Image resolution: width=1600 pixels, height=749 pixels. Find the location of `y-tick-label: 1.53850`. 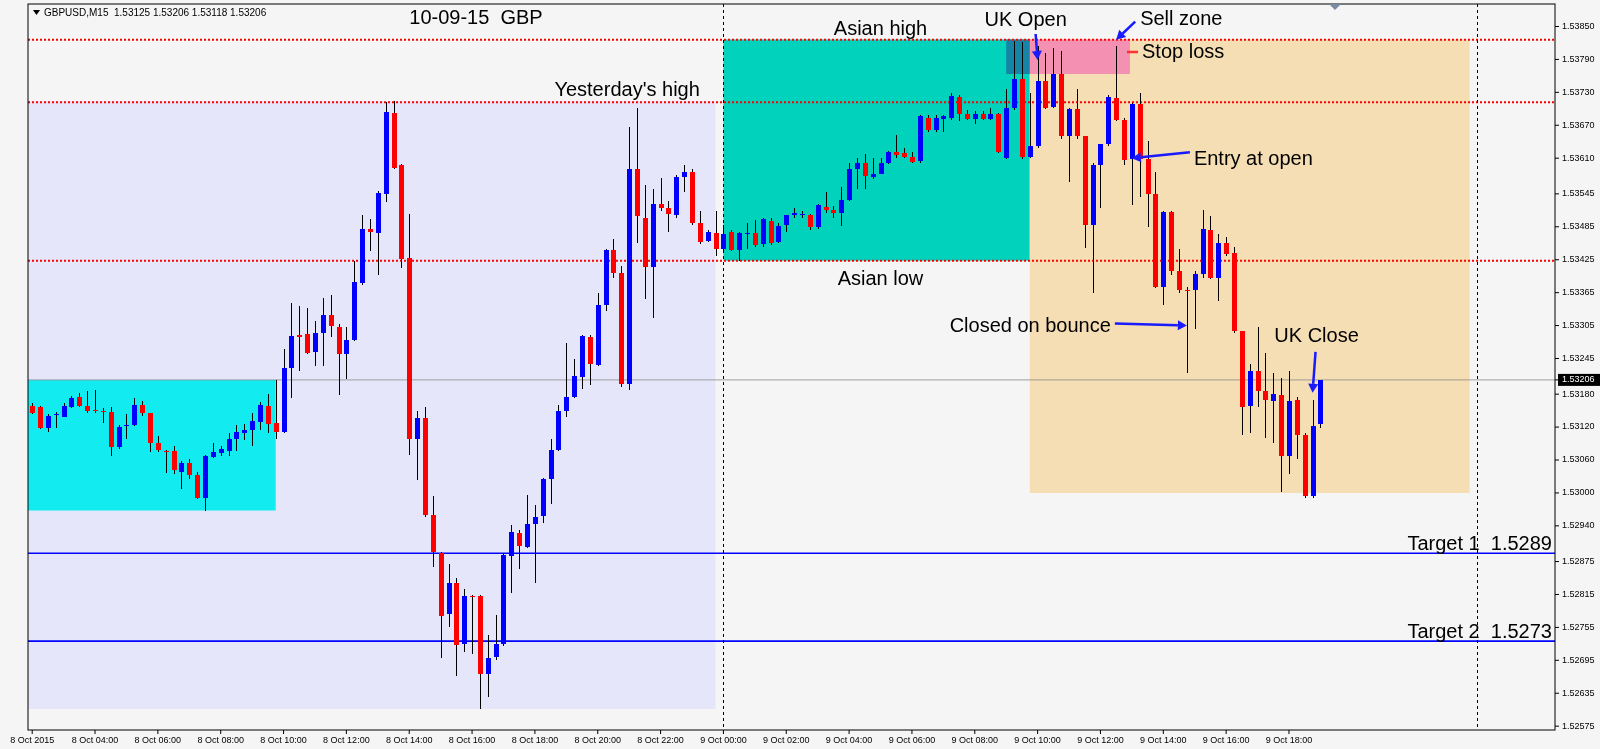

y-tick-label: 1.53850 is located at coordinates (1578, 25).